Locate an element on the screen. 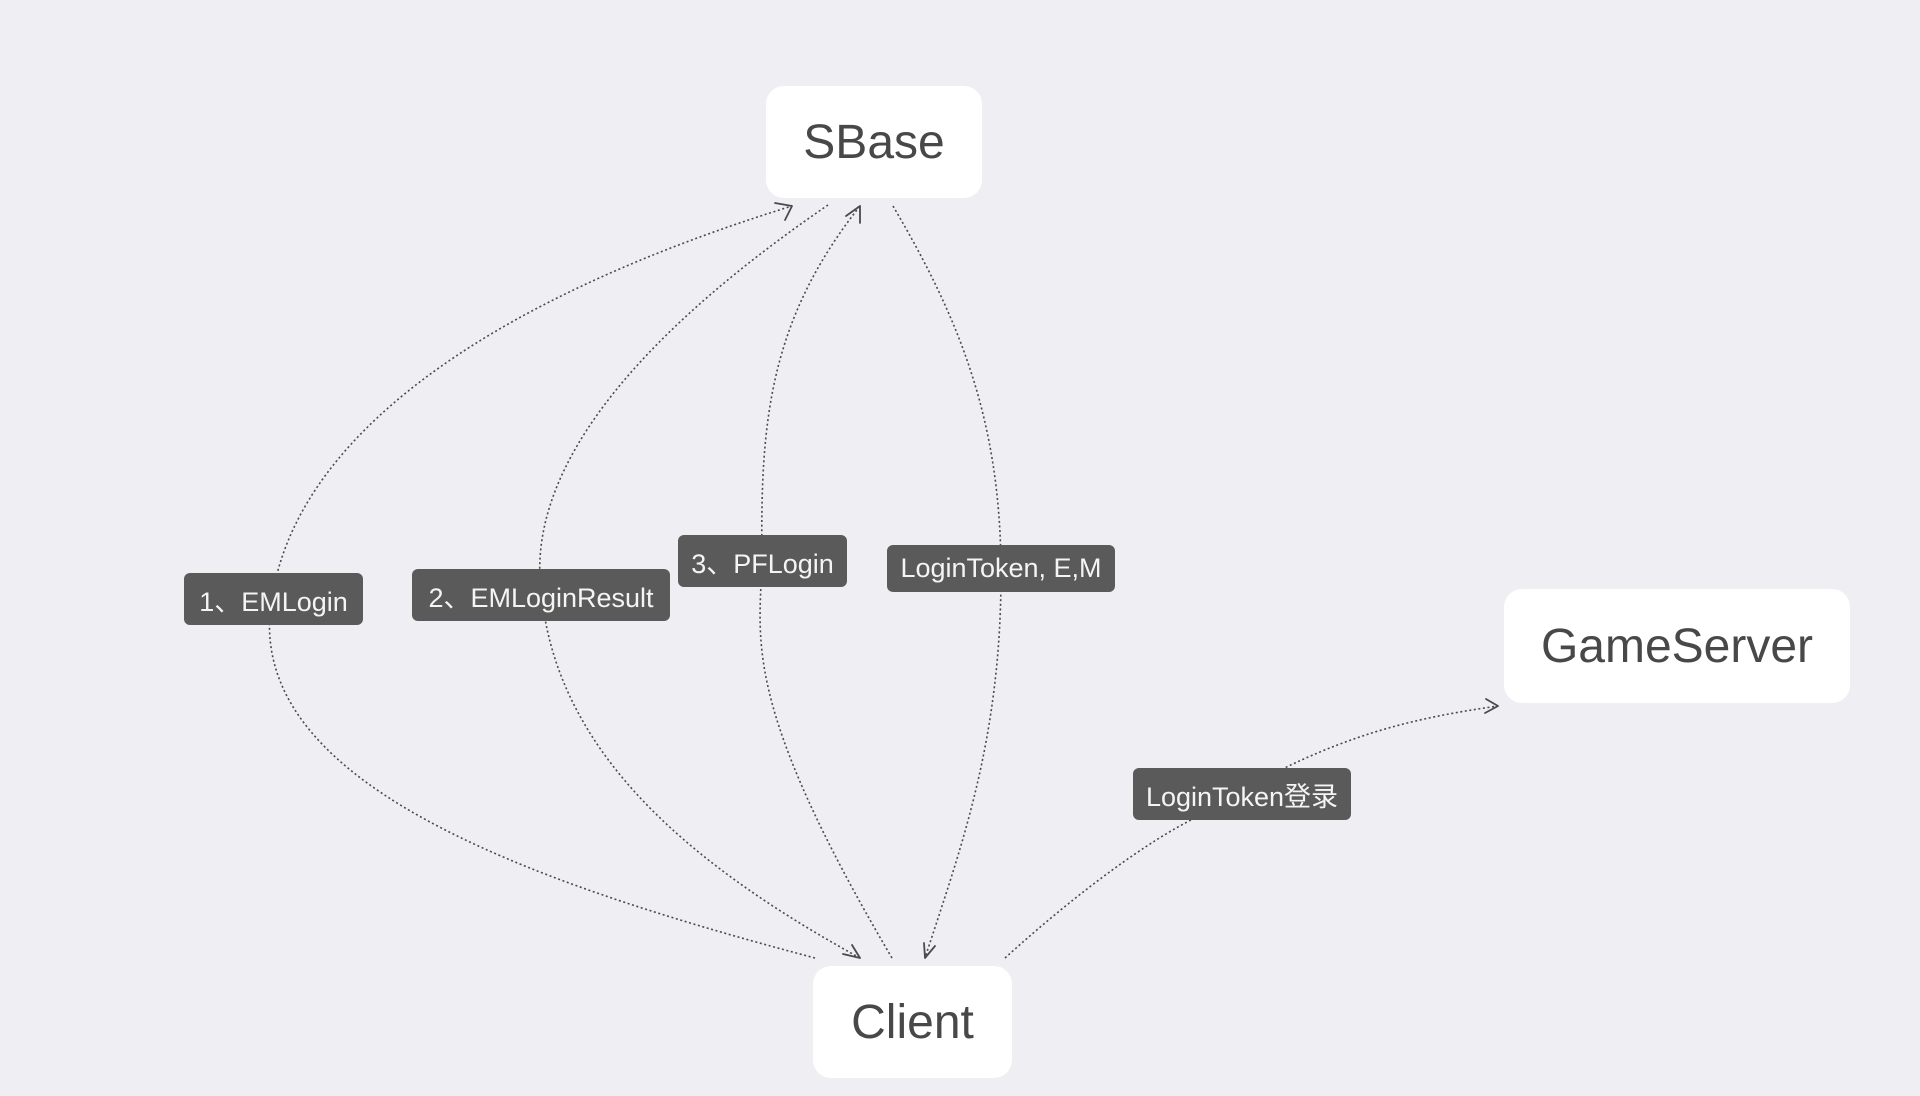  node-sbase: SBase is located at coordinates (874, 142).